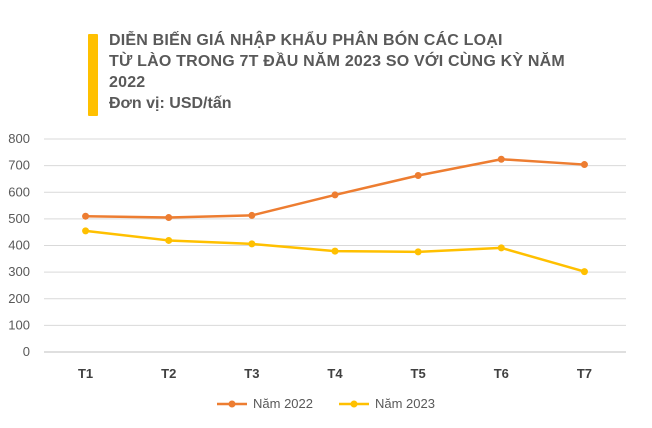 The height and width of the screenshot is (428, 652). What do you see at coordinates (326, 403) in the screenshot?
I see `legend: Năm 2022 Năm 2023` at bounding box center [326, 403].